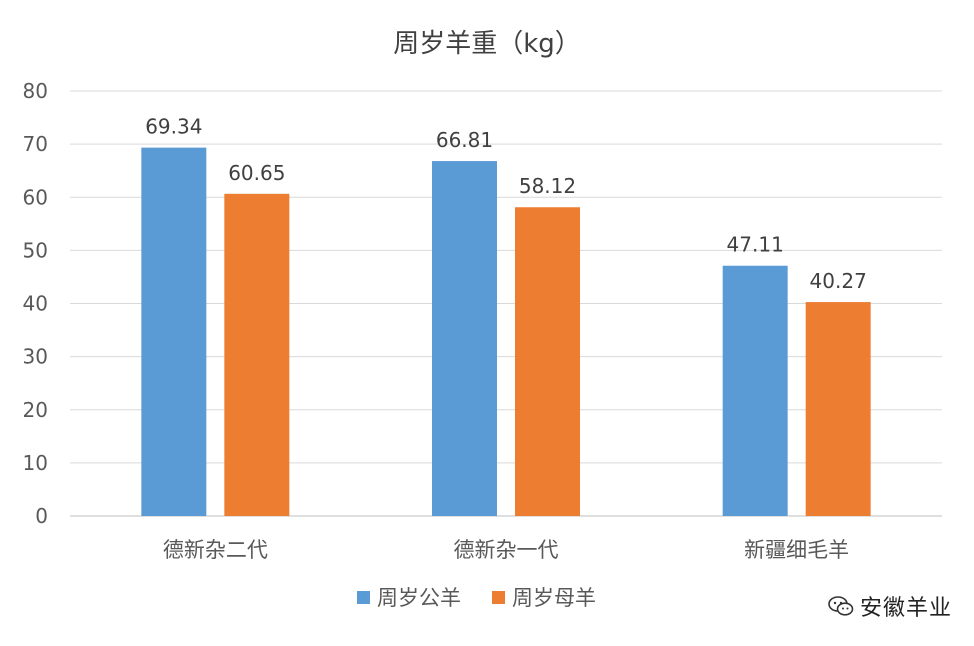  What do you see at coordinates (35, 463) in the screenshot?
I see `y-tick-label: 10` at bounding box center [35, 463].